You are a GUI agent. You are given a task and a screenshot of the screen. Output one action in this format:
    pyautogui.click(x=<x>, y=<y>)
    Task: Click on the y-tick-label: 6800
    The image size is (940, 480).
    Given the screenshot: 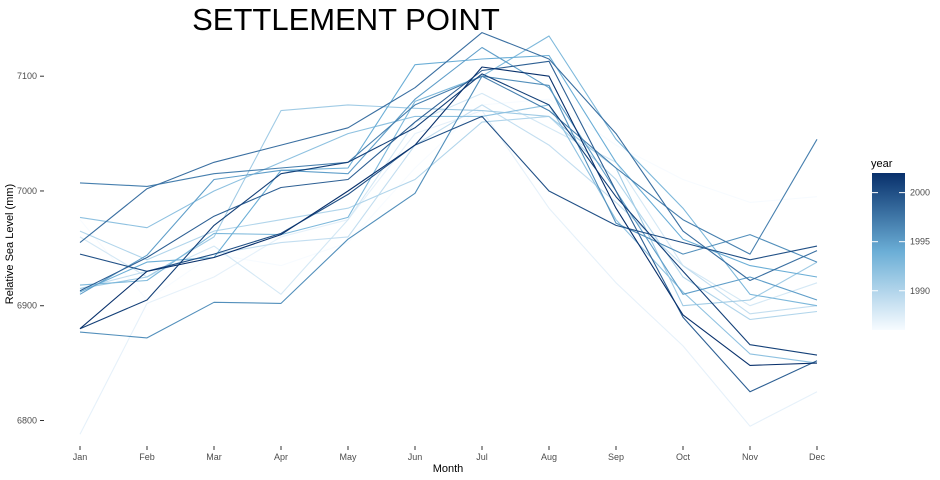 What is the action you would take?
    pyautogui.click(x=27, y=420)
    